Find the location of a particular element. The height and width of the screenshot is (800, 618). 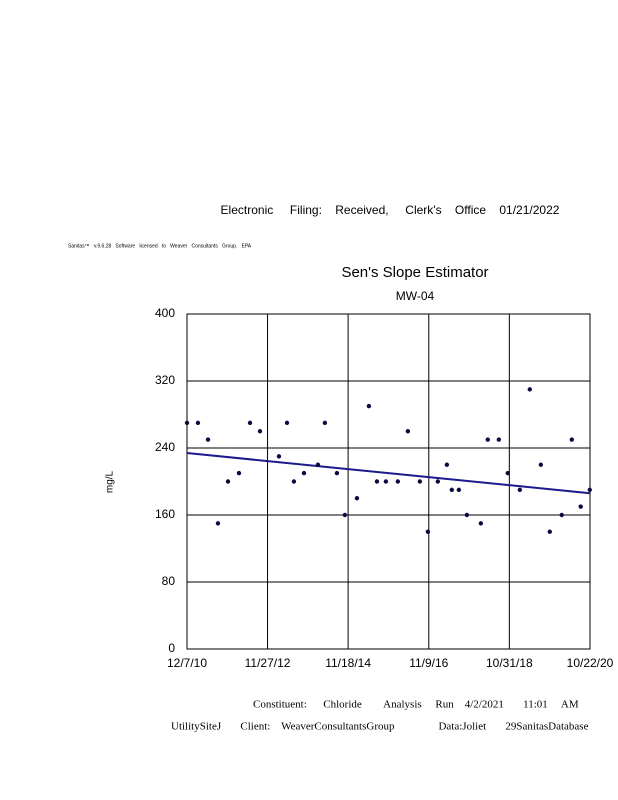

x-tick-label: 11/27/12 is located at coordinates (268, 663).